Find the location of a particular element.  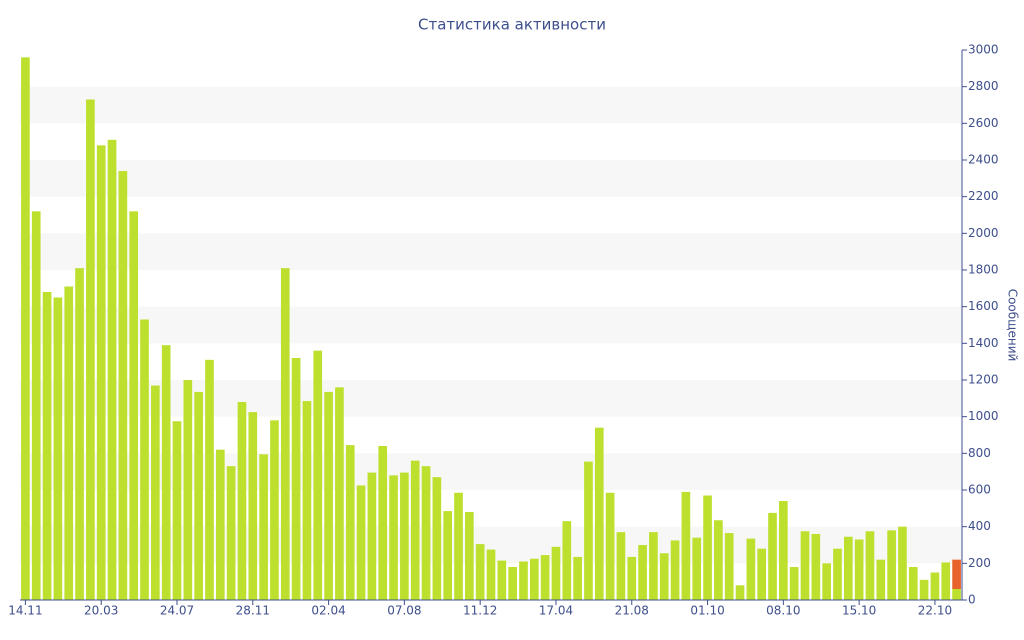

y-tick-label: 1400 is located at coordinates (983, 343).